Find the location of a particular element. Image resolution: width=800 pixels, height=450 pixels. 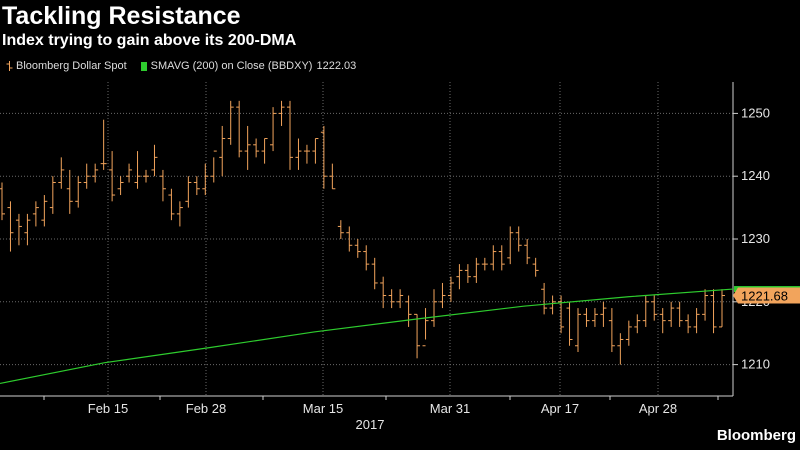

x-tick-label: Mar 15 is located at coordinates (323, 408).